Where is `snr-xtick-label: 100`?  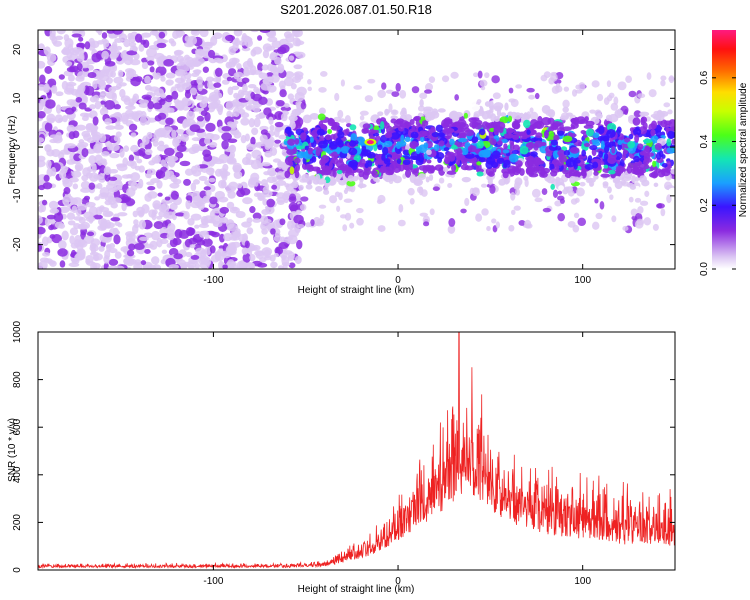 snr-xtick-label: 100 is located at coordinates (582, 581).